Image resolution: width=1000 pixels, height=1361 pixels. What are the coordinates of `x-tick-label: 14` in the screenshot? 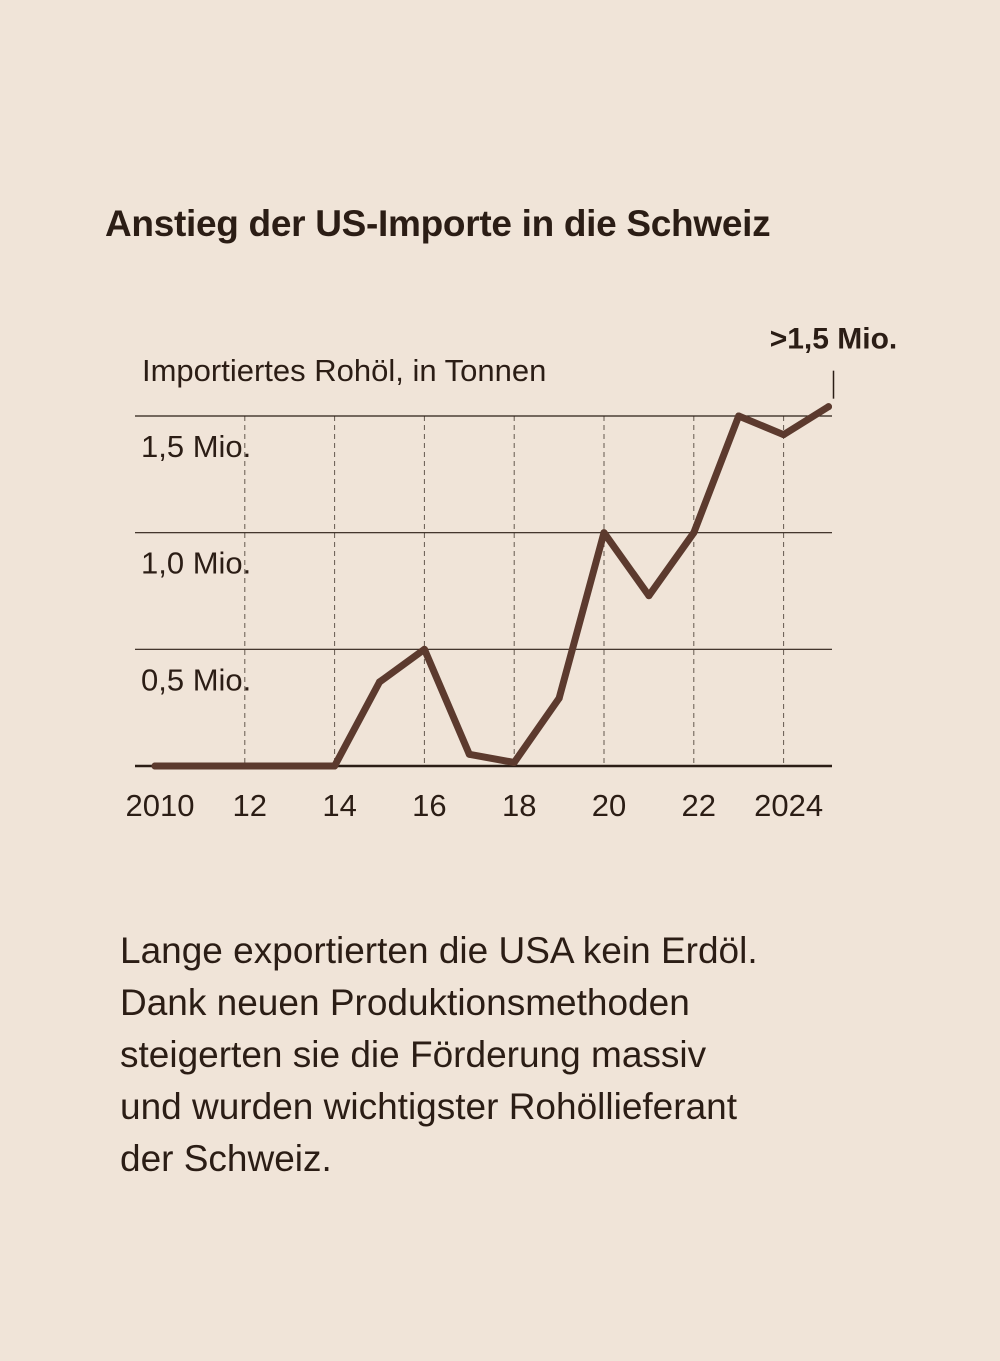 It's located at (339, 805).